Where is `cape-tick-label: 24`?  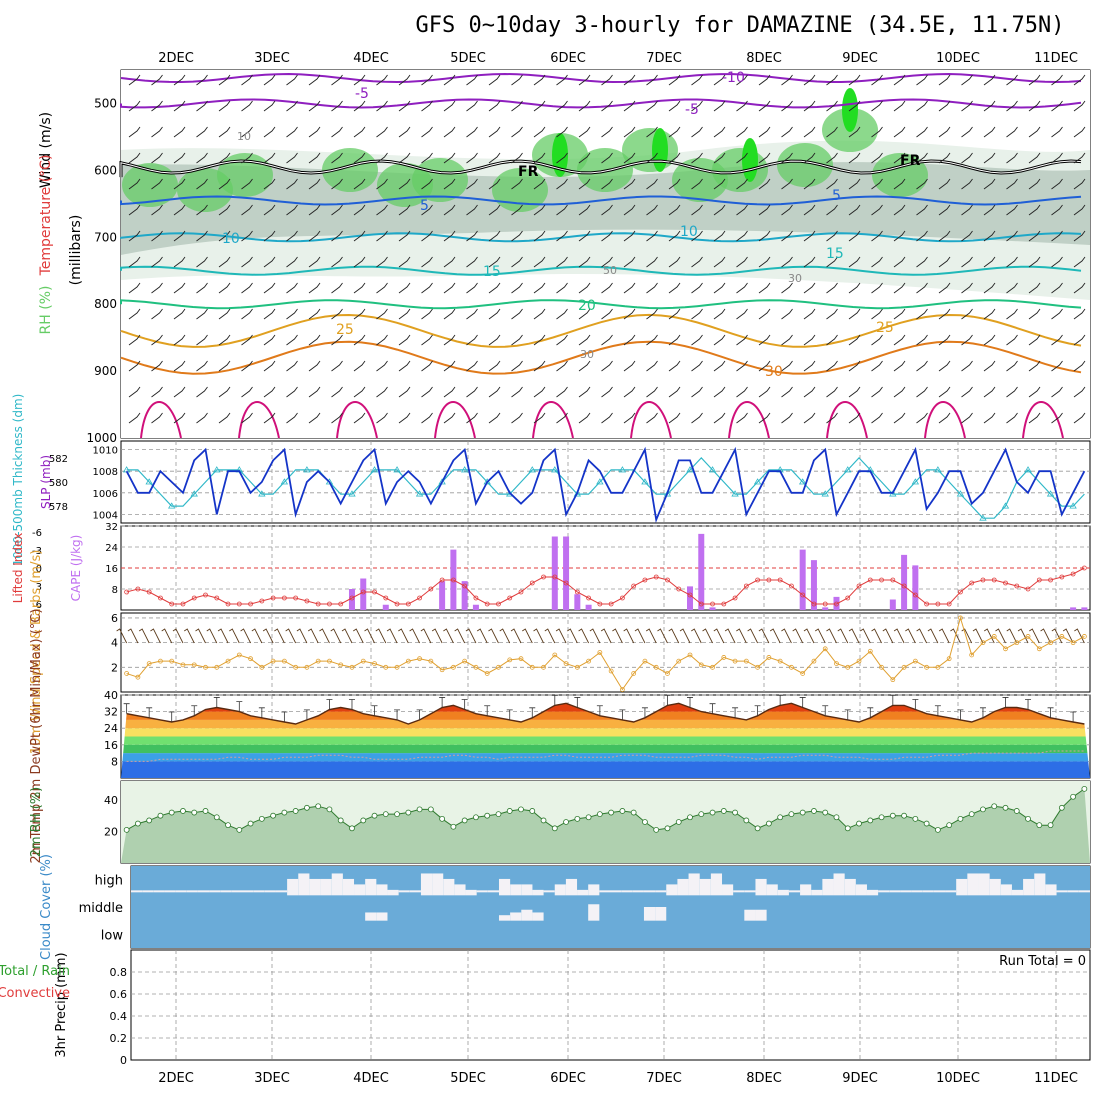 cape-tick-label: 24 is located at coordinates (111, 548).